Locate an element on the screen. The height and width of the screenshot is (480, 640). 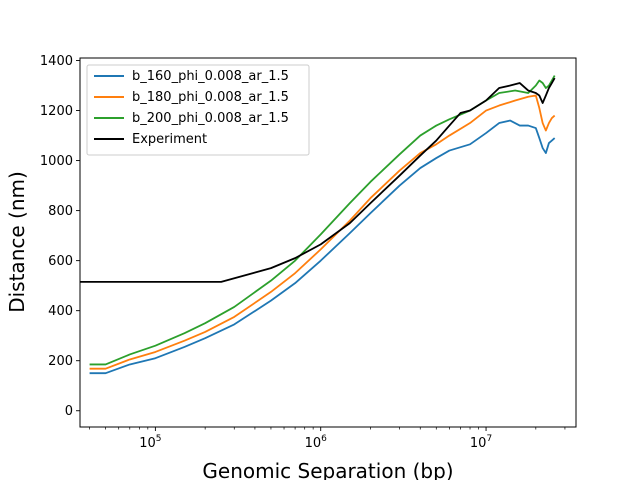
legend-box is located at coordinates (198, 110).